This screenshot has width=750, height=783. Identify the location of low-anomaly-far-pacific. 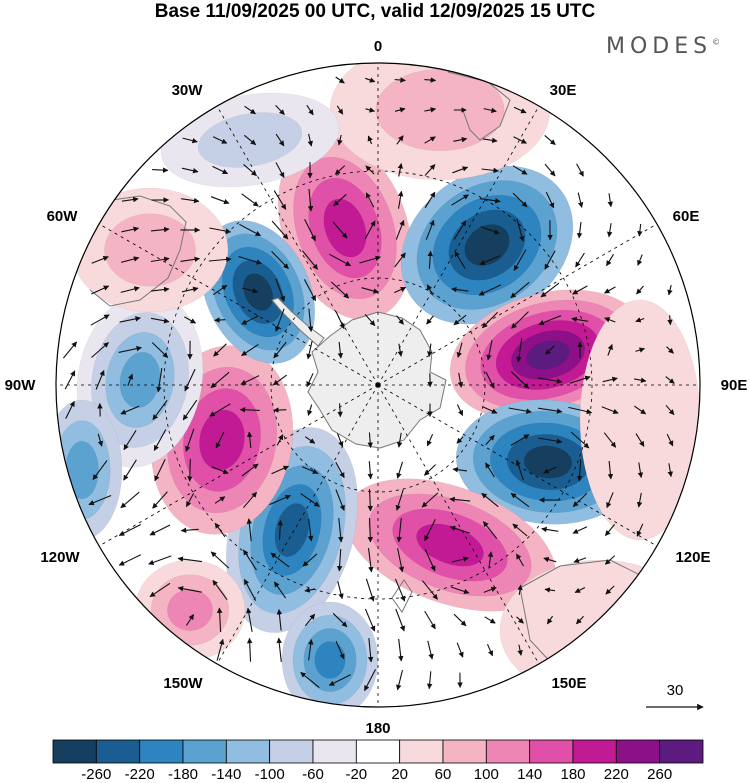
(89, 470).